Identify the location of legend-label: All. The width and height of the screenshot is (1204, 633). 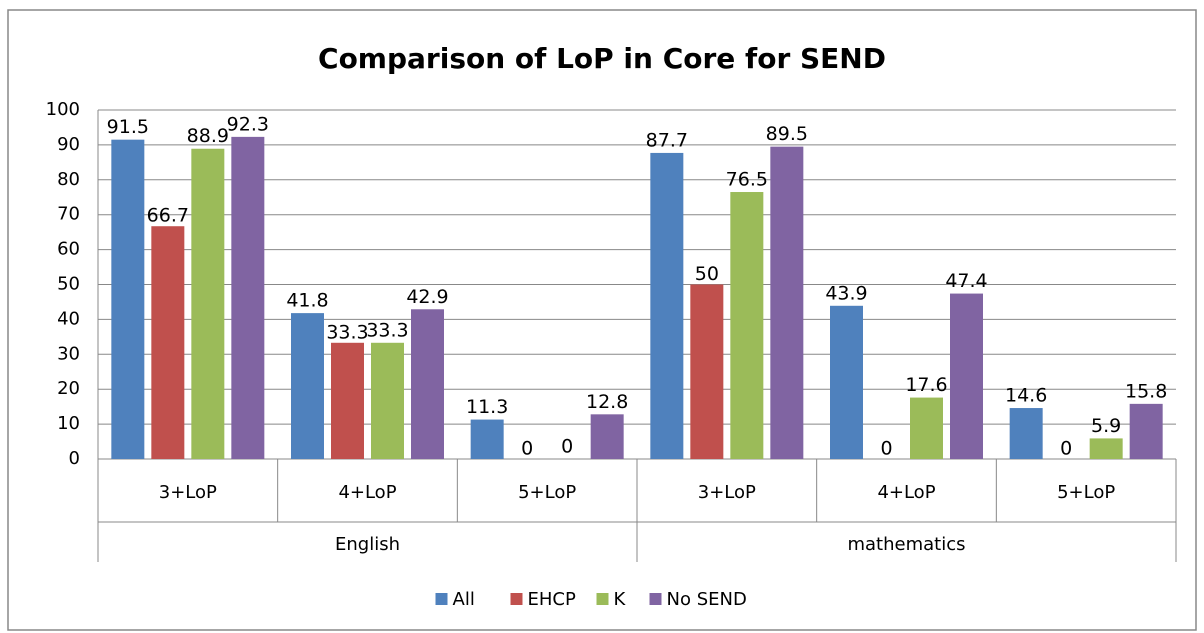
(464, 599).